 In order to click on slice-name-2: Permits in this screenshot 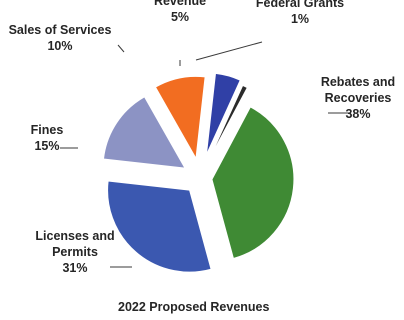, I will do `click(75, 252)`.